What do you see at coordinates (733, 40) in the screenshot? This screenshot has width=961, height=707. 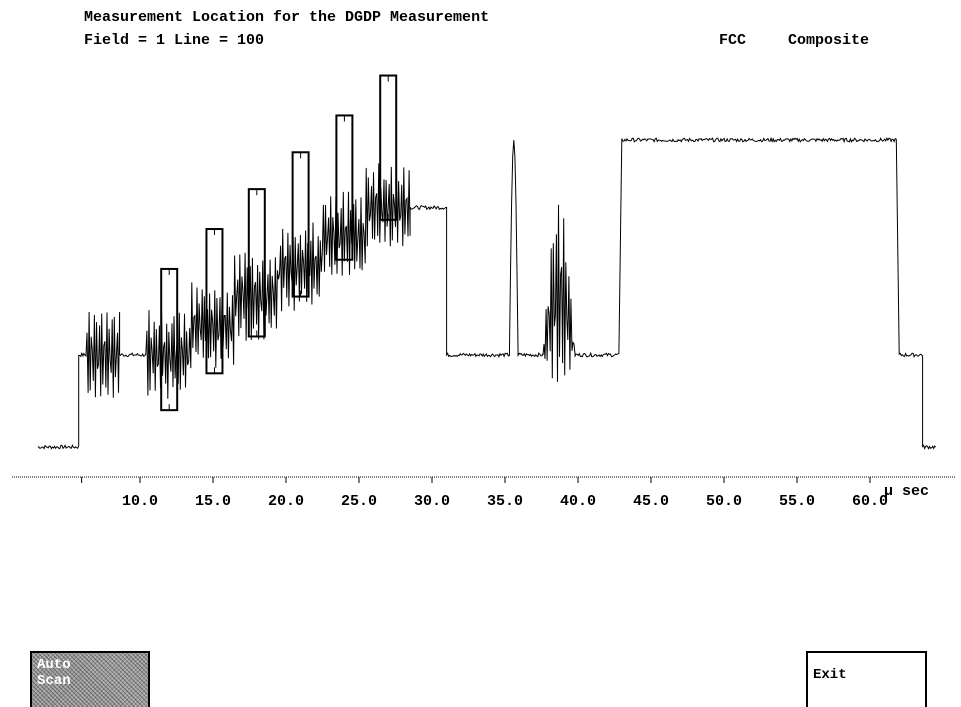 I see `standard-label: FCC` at bounding box center [733, 40].